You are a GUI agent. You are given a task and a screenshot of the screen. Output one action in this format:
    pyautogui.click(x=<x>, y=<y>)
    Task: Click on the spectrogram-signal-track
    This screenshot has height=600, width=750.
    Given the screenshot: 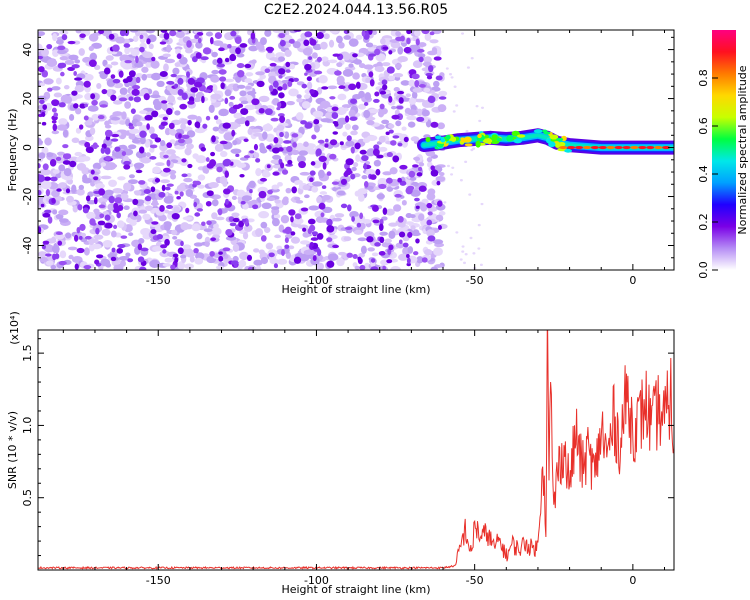 What is the action you would take?
    pyautogui.click(x=545, y=141)
    